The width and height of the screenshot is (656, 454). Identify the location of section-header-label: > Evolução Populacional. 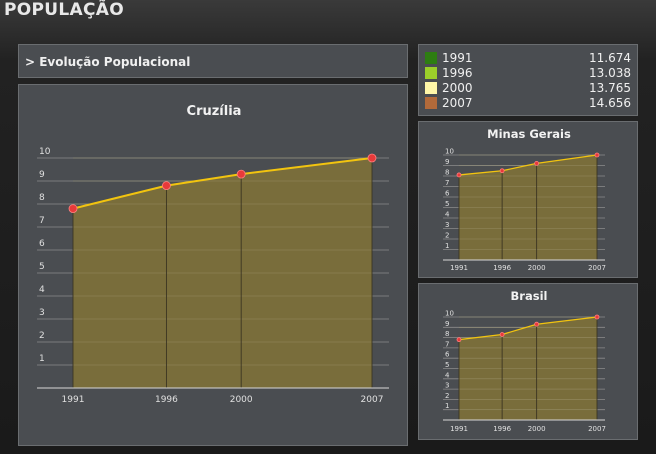
(108, 62).